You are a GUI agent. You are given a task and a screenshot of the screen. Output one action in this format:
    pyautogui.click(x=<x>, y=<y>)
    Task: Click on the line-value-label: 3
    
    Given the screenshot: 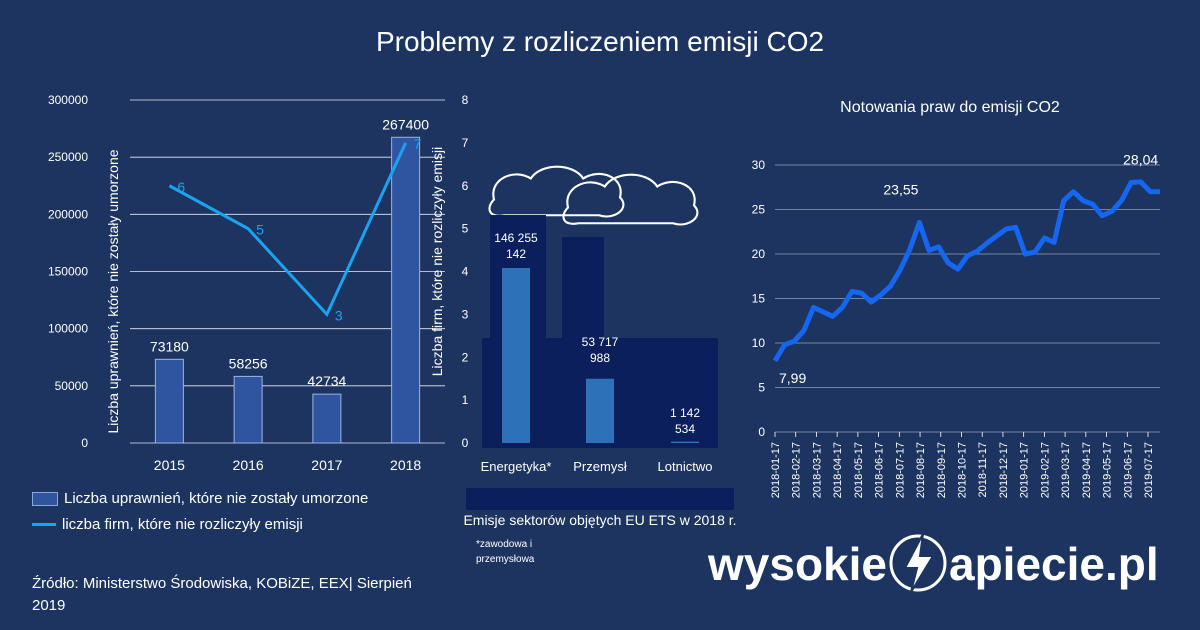 What is the action you would take?
    pyautogui.click(x=339, y=315)
    